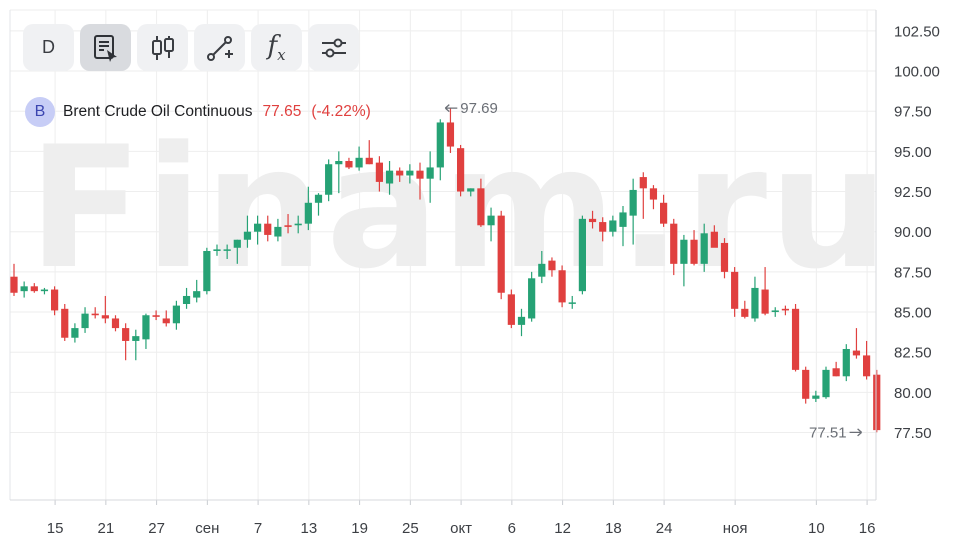  Describe the element at coordinates (613, 528) in the screenshot. I see `x-tick-label: 18` at that location.